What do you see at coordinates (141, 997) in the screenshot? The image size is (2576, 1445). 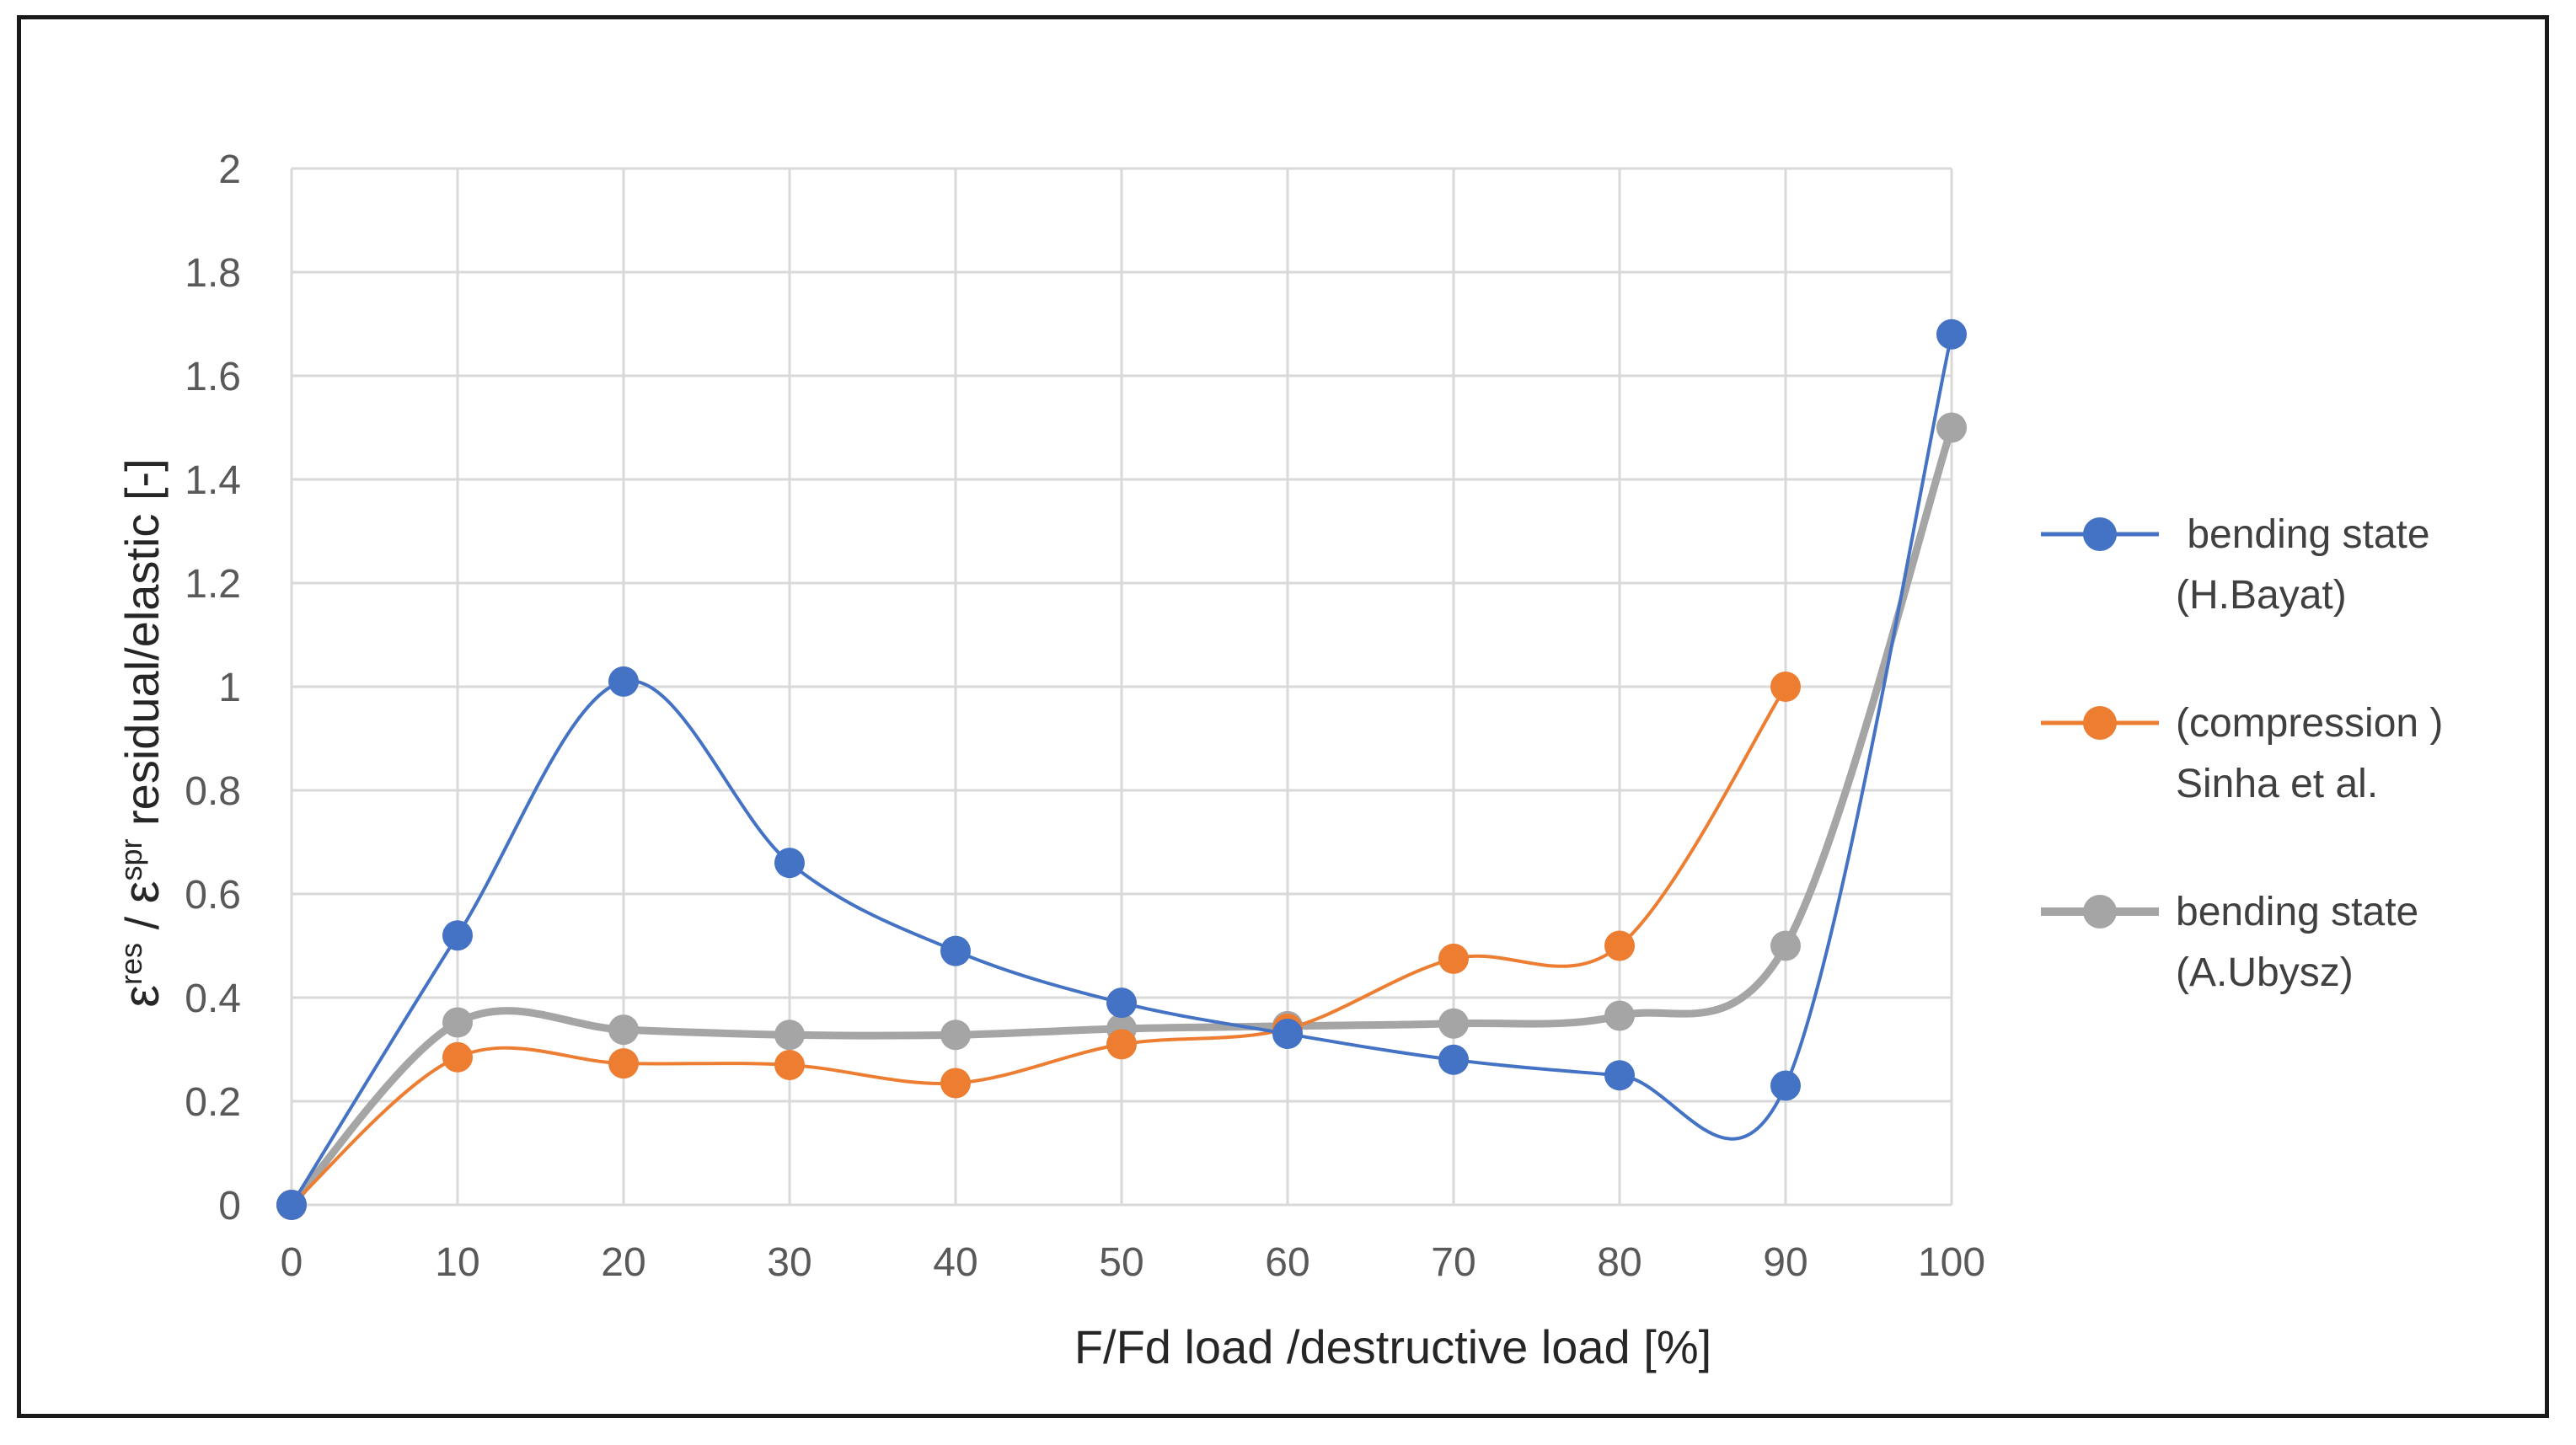 I see `y-axis-title-epsilon-res: ε` at bounding box center [141, 997].